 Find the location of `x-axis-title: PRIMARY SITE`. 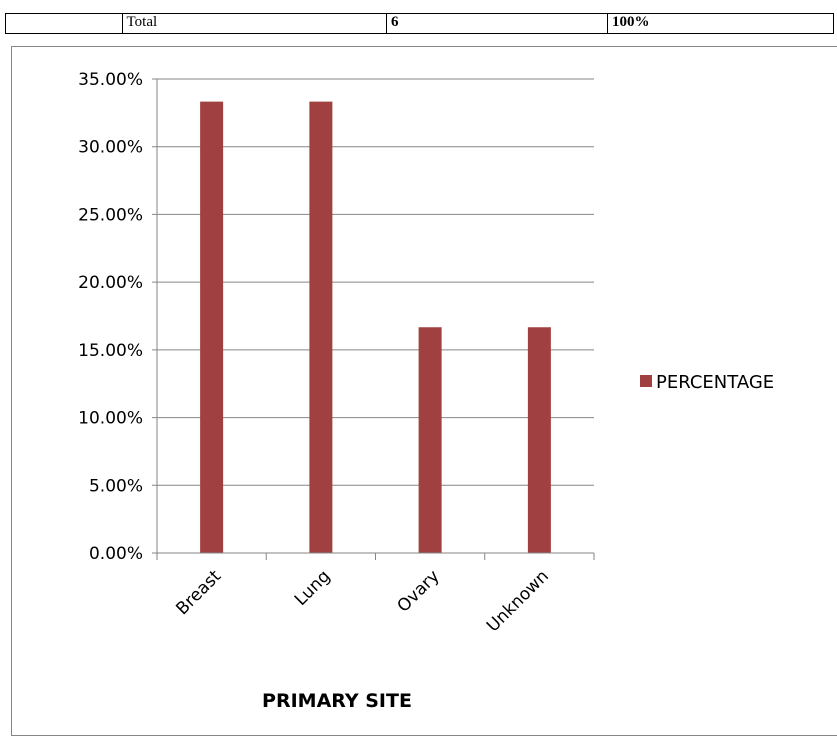

x-axis-title: PRIMARY SITE is located at coordinates (337, 701).